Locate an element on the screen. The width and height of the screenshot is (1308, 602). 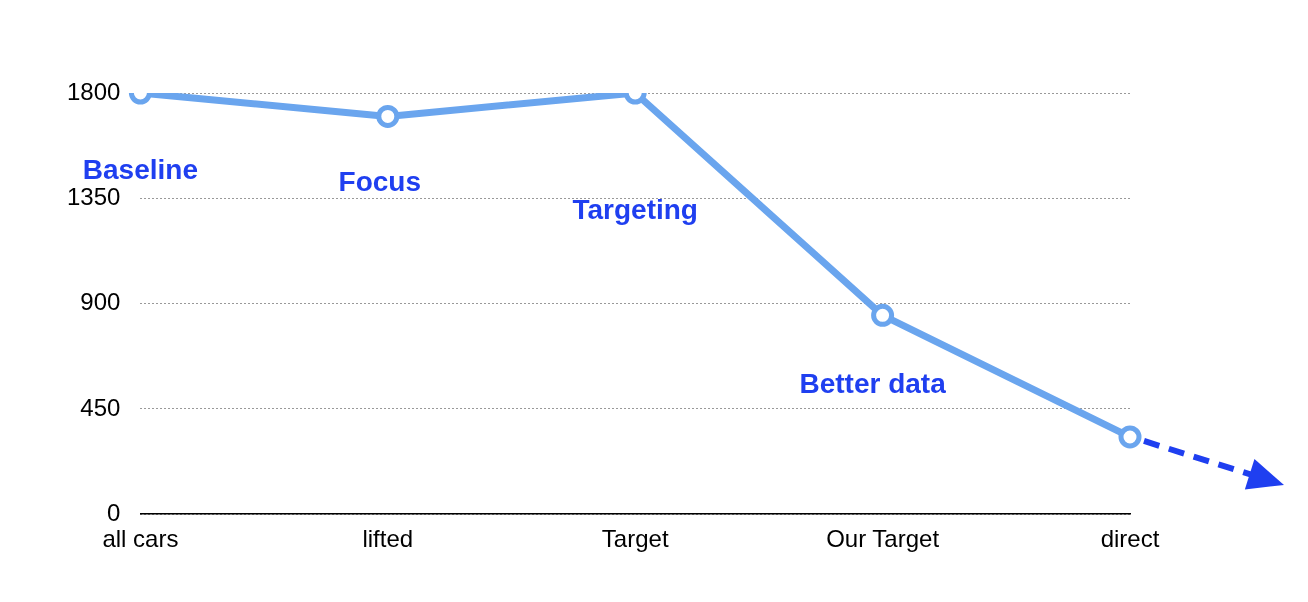
annotation: Baseline is located at coordinates (140, 169).